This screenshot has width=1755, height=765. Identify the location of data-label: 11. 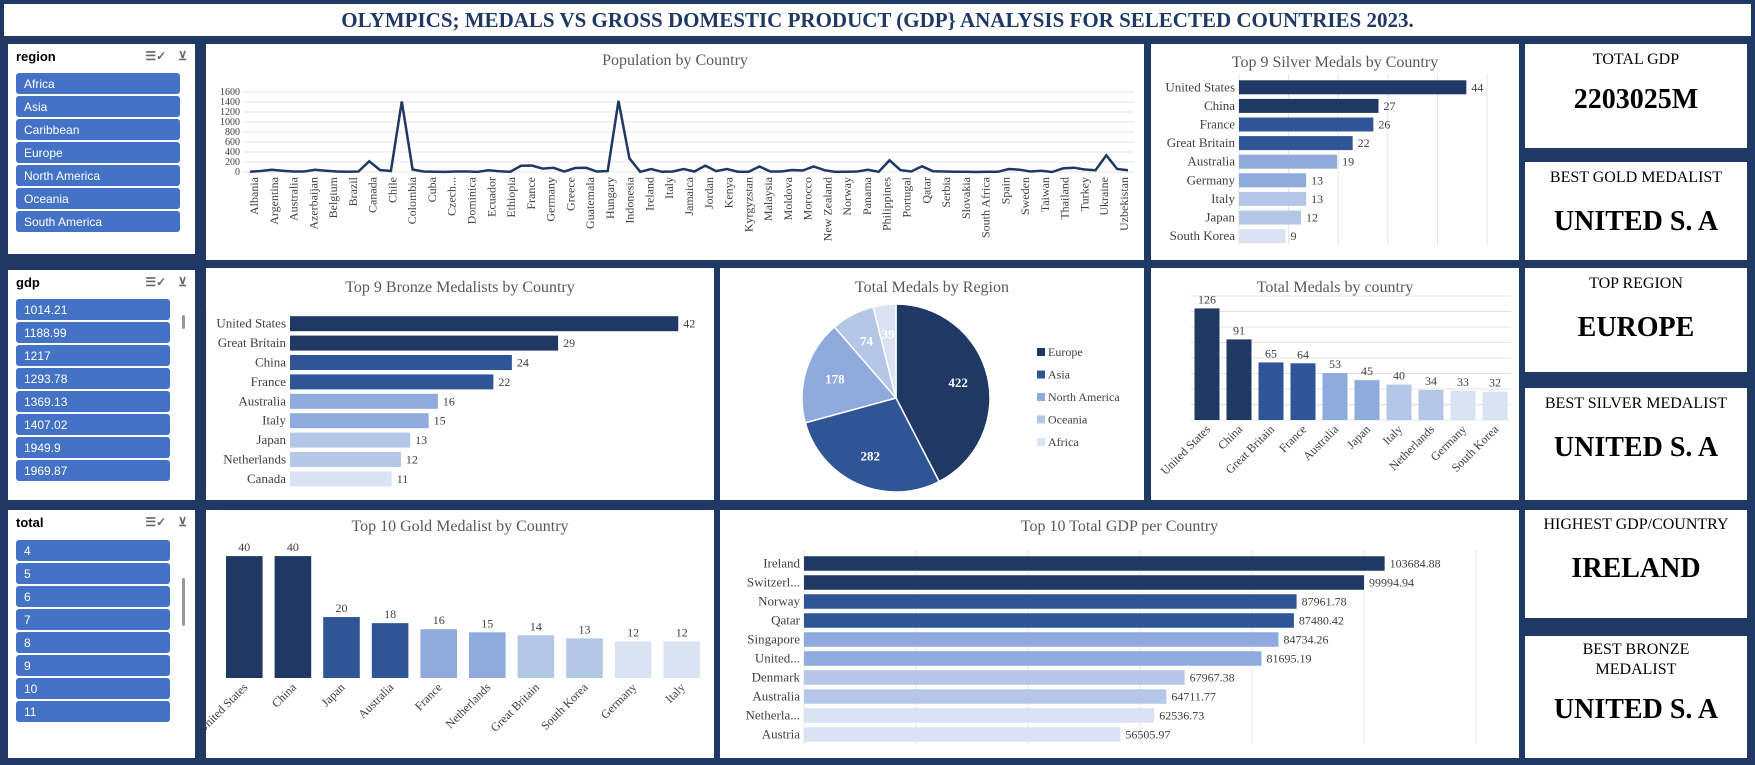
(403, 479).